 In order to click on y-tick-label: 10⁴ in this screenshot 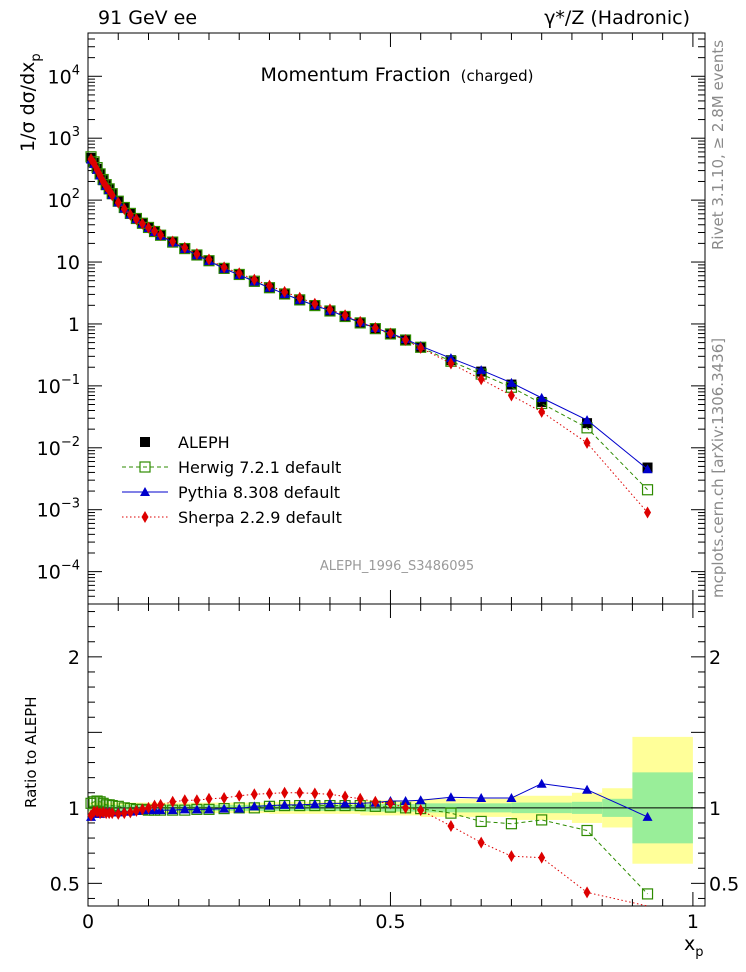, I will do `click(64, 75)`.